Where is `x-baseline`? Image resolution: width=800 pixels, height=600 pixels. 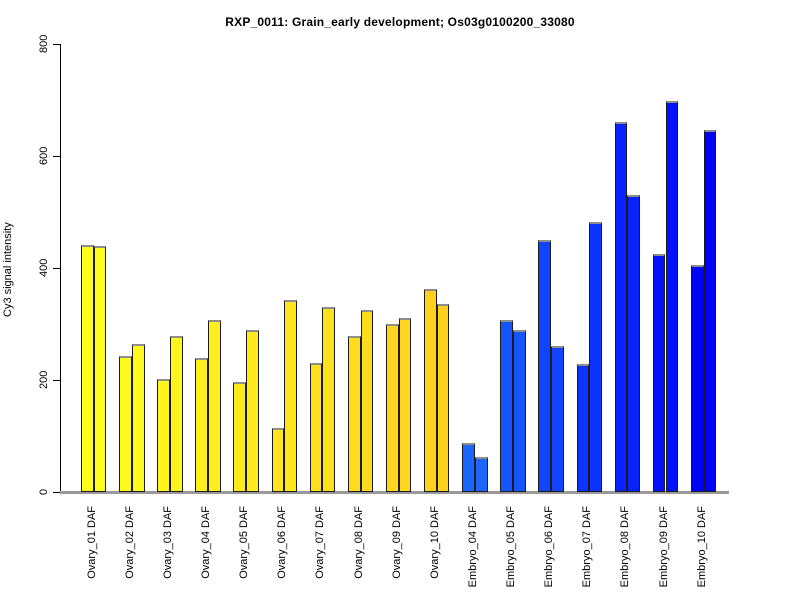
x-baseline is located at coordinates (394, 492).